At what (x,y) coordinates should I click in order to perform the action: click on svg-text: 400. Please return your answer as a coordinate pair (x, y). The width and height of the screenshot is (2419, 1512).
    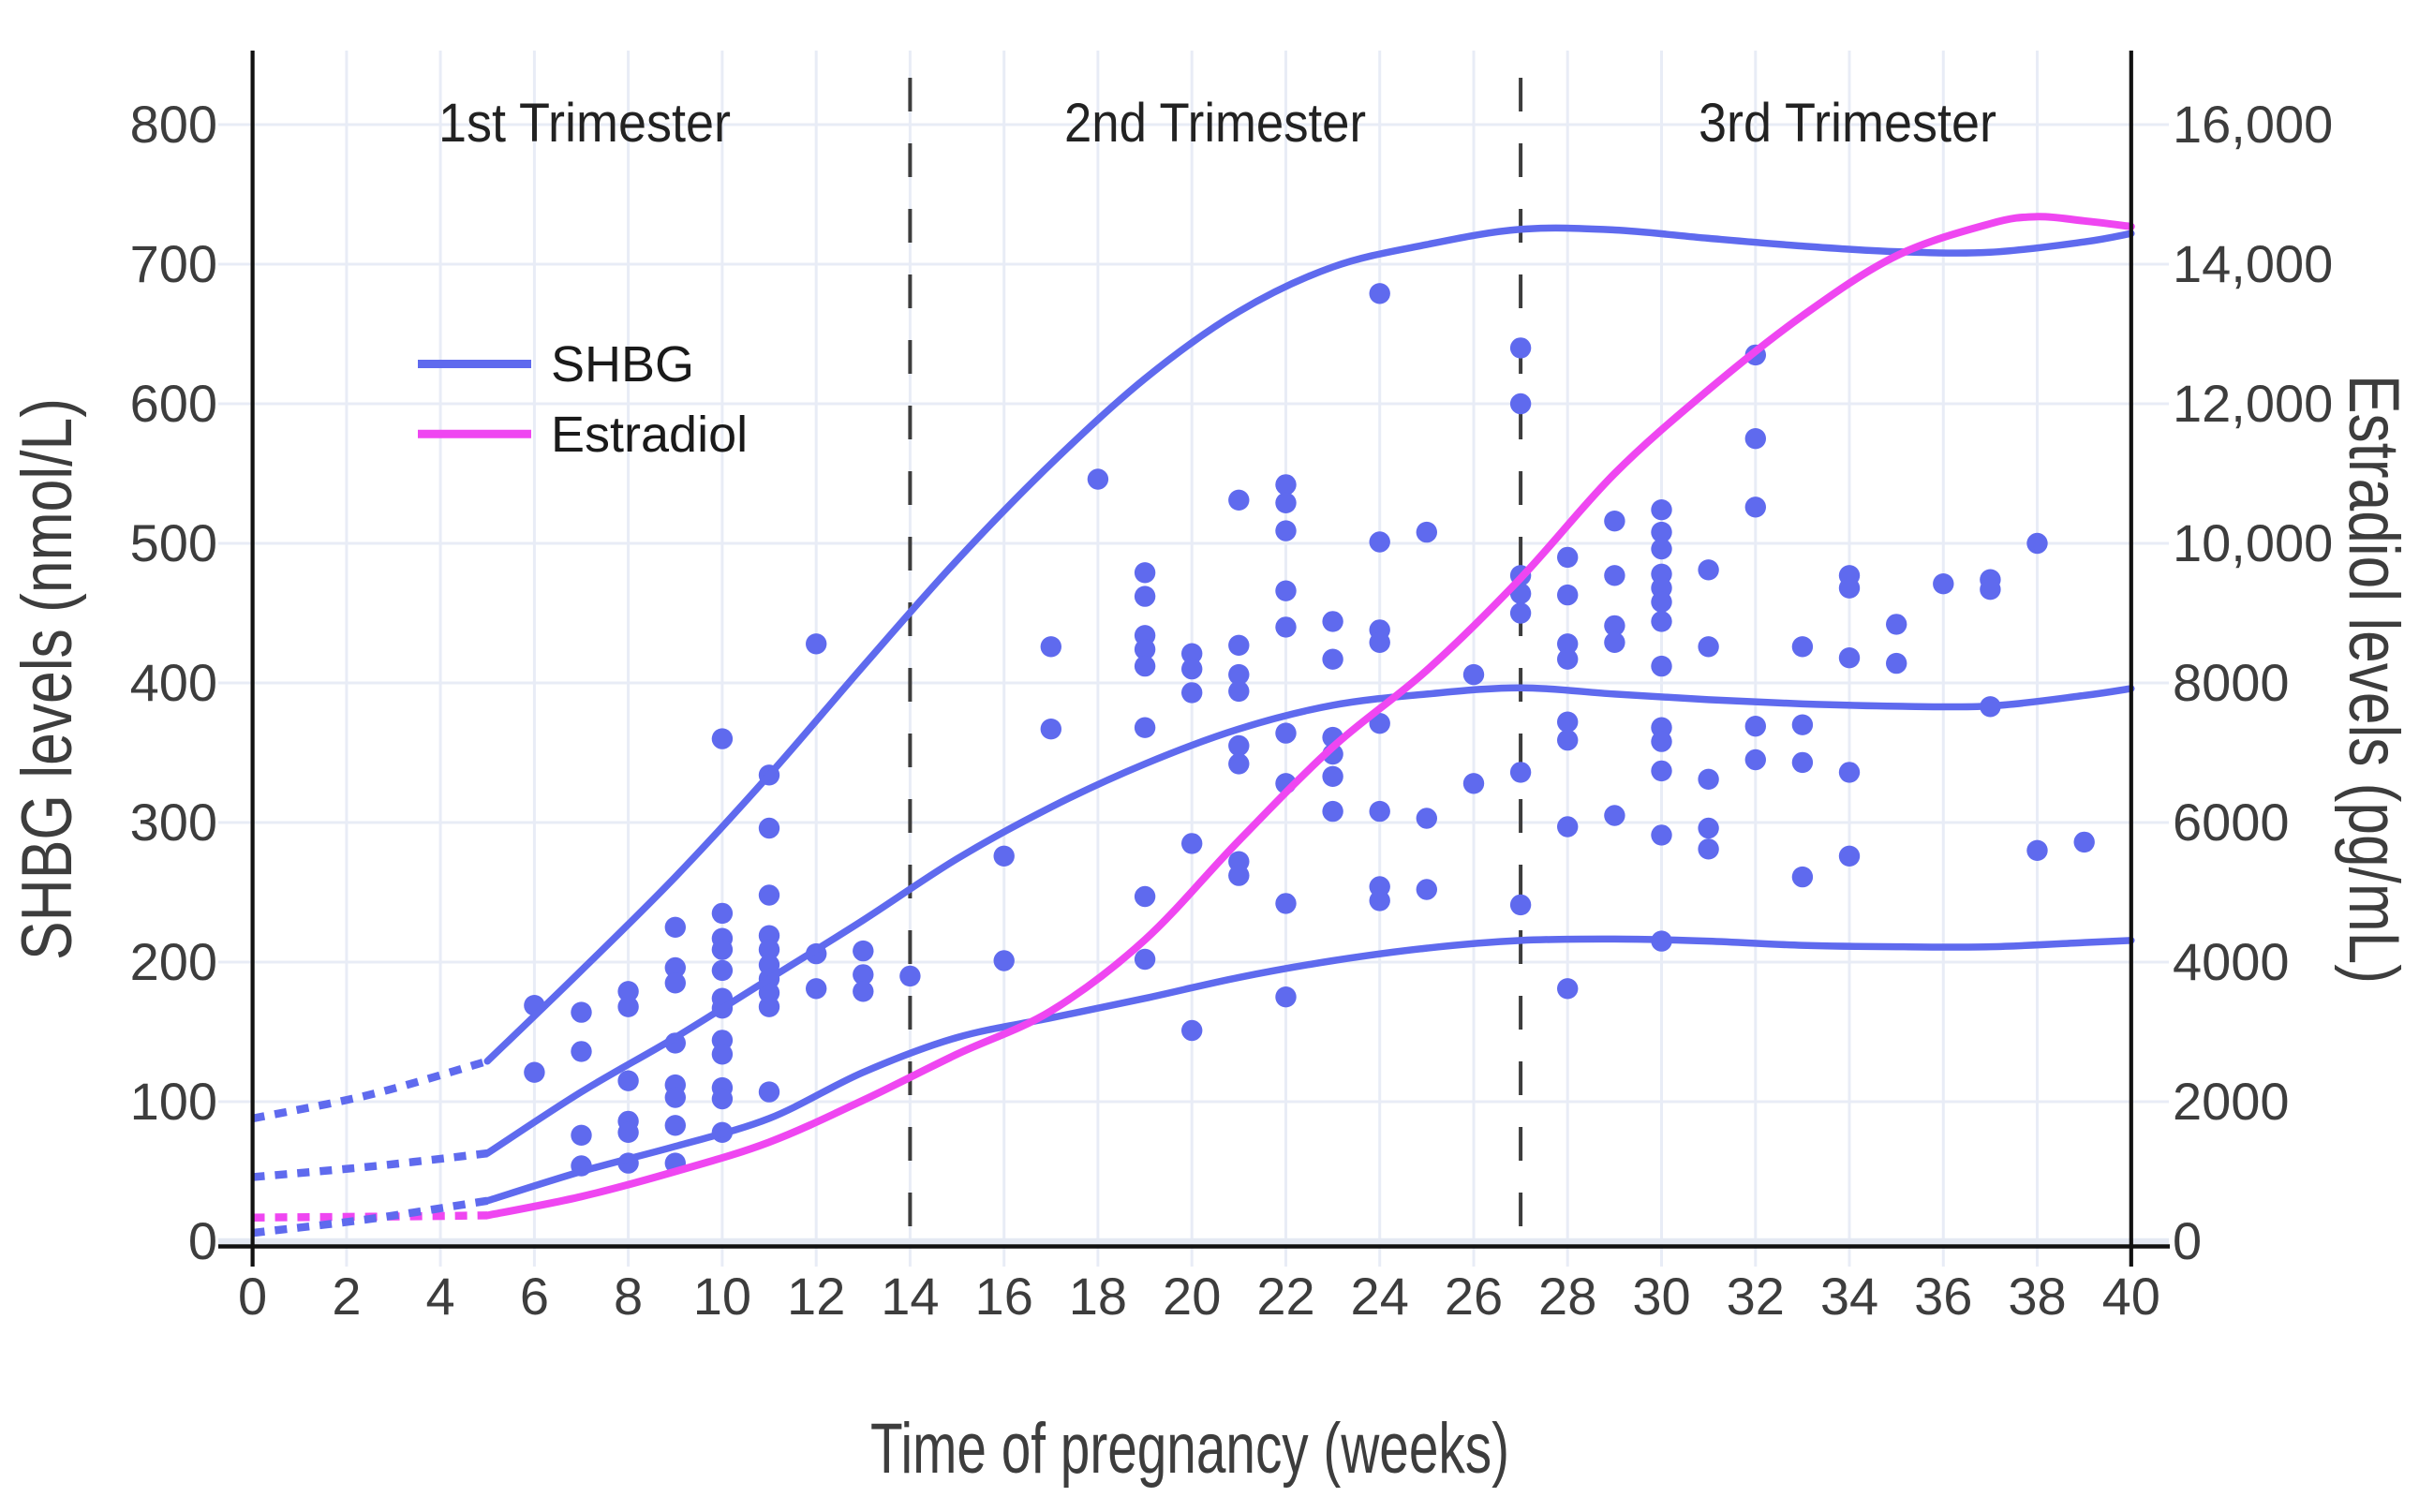
    Looking at the image, I should click on (173, 682).